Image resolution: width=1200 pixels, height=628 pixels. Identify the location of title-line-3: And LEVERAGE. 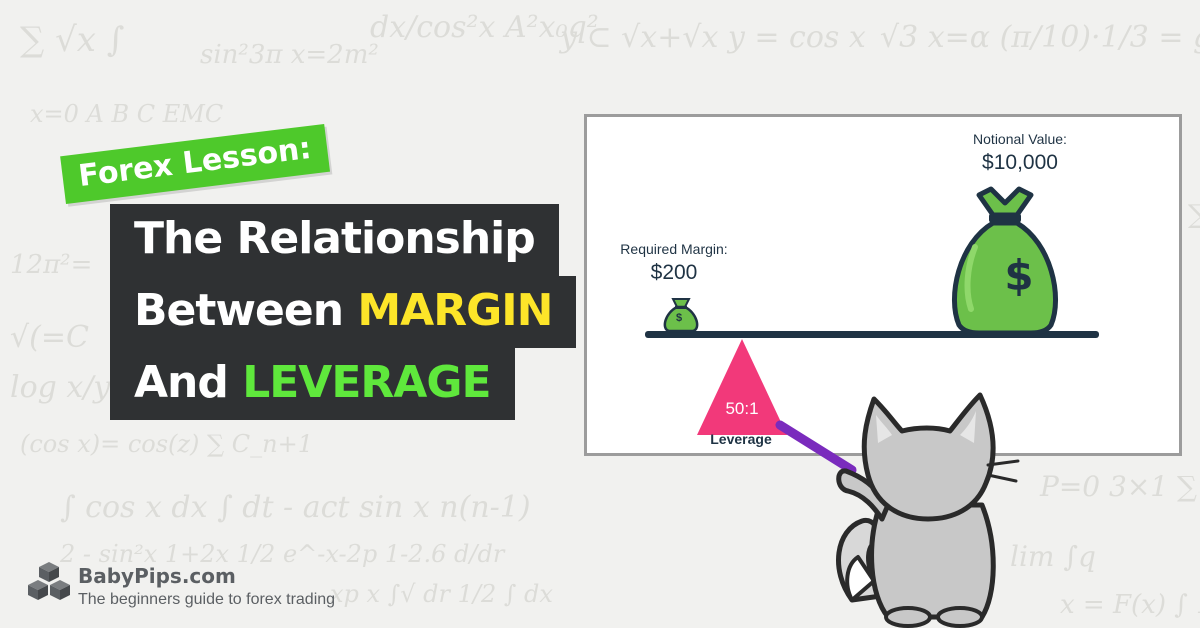
(312, 384).